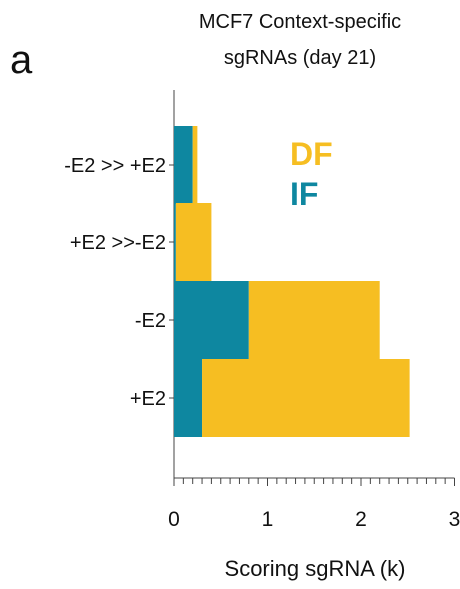  Describe the element at coordinates (304, 194) in the screenshot. I see `legend-entry-if: IF` at that location.